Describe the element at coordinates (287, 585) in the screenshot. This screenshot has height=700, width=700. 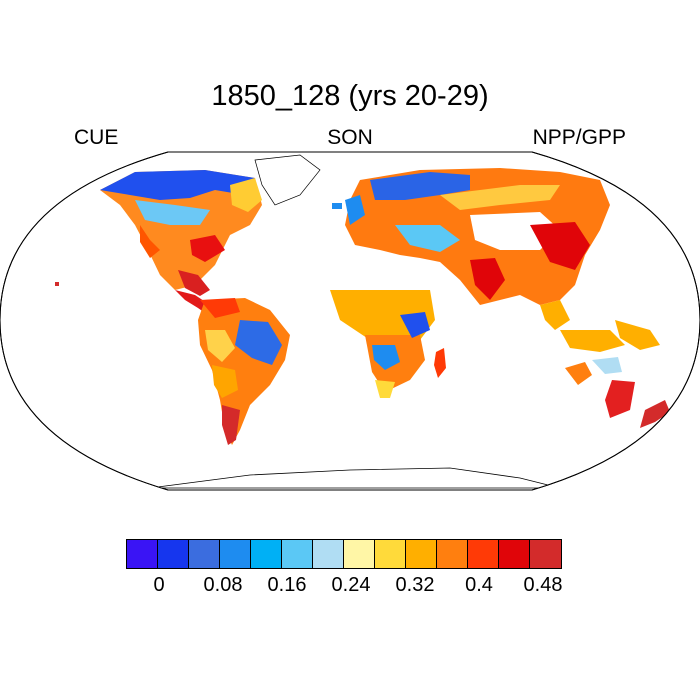
I see `colorbar-tick-label: 0.16` at that location.